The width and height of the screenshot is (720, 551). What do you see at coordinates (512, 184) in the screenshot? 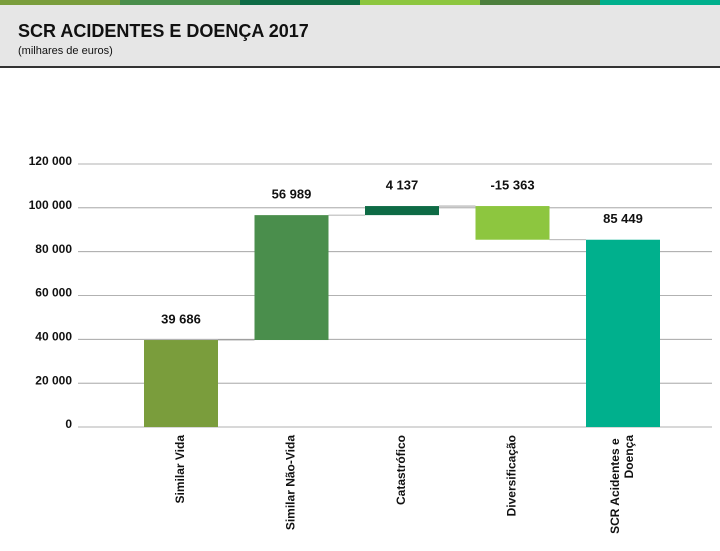
I see `value-label: -15 363` at bounding box center [512, 184].